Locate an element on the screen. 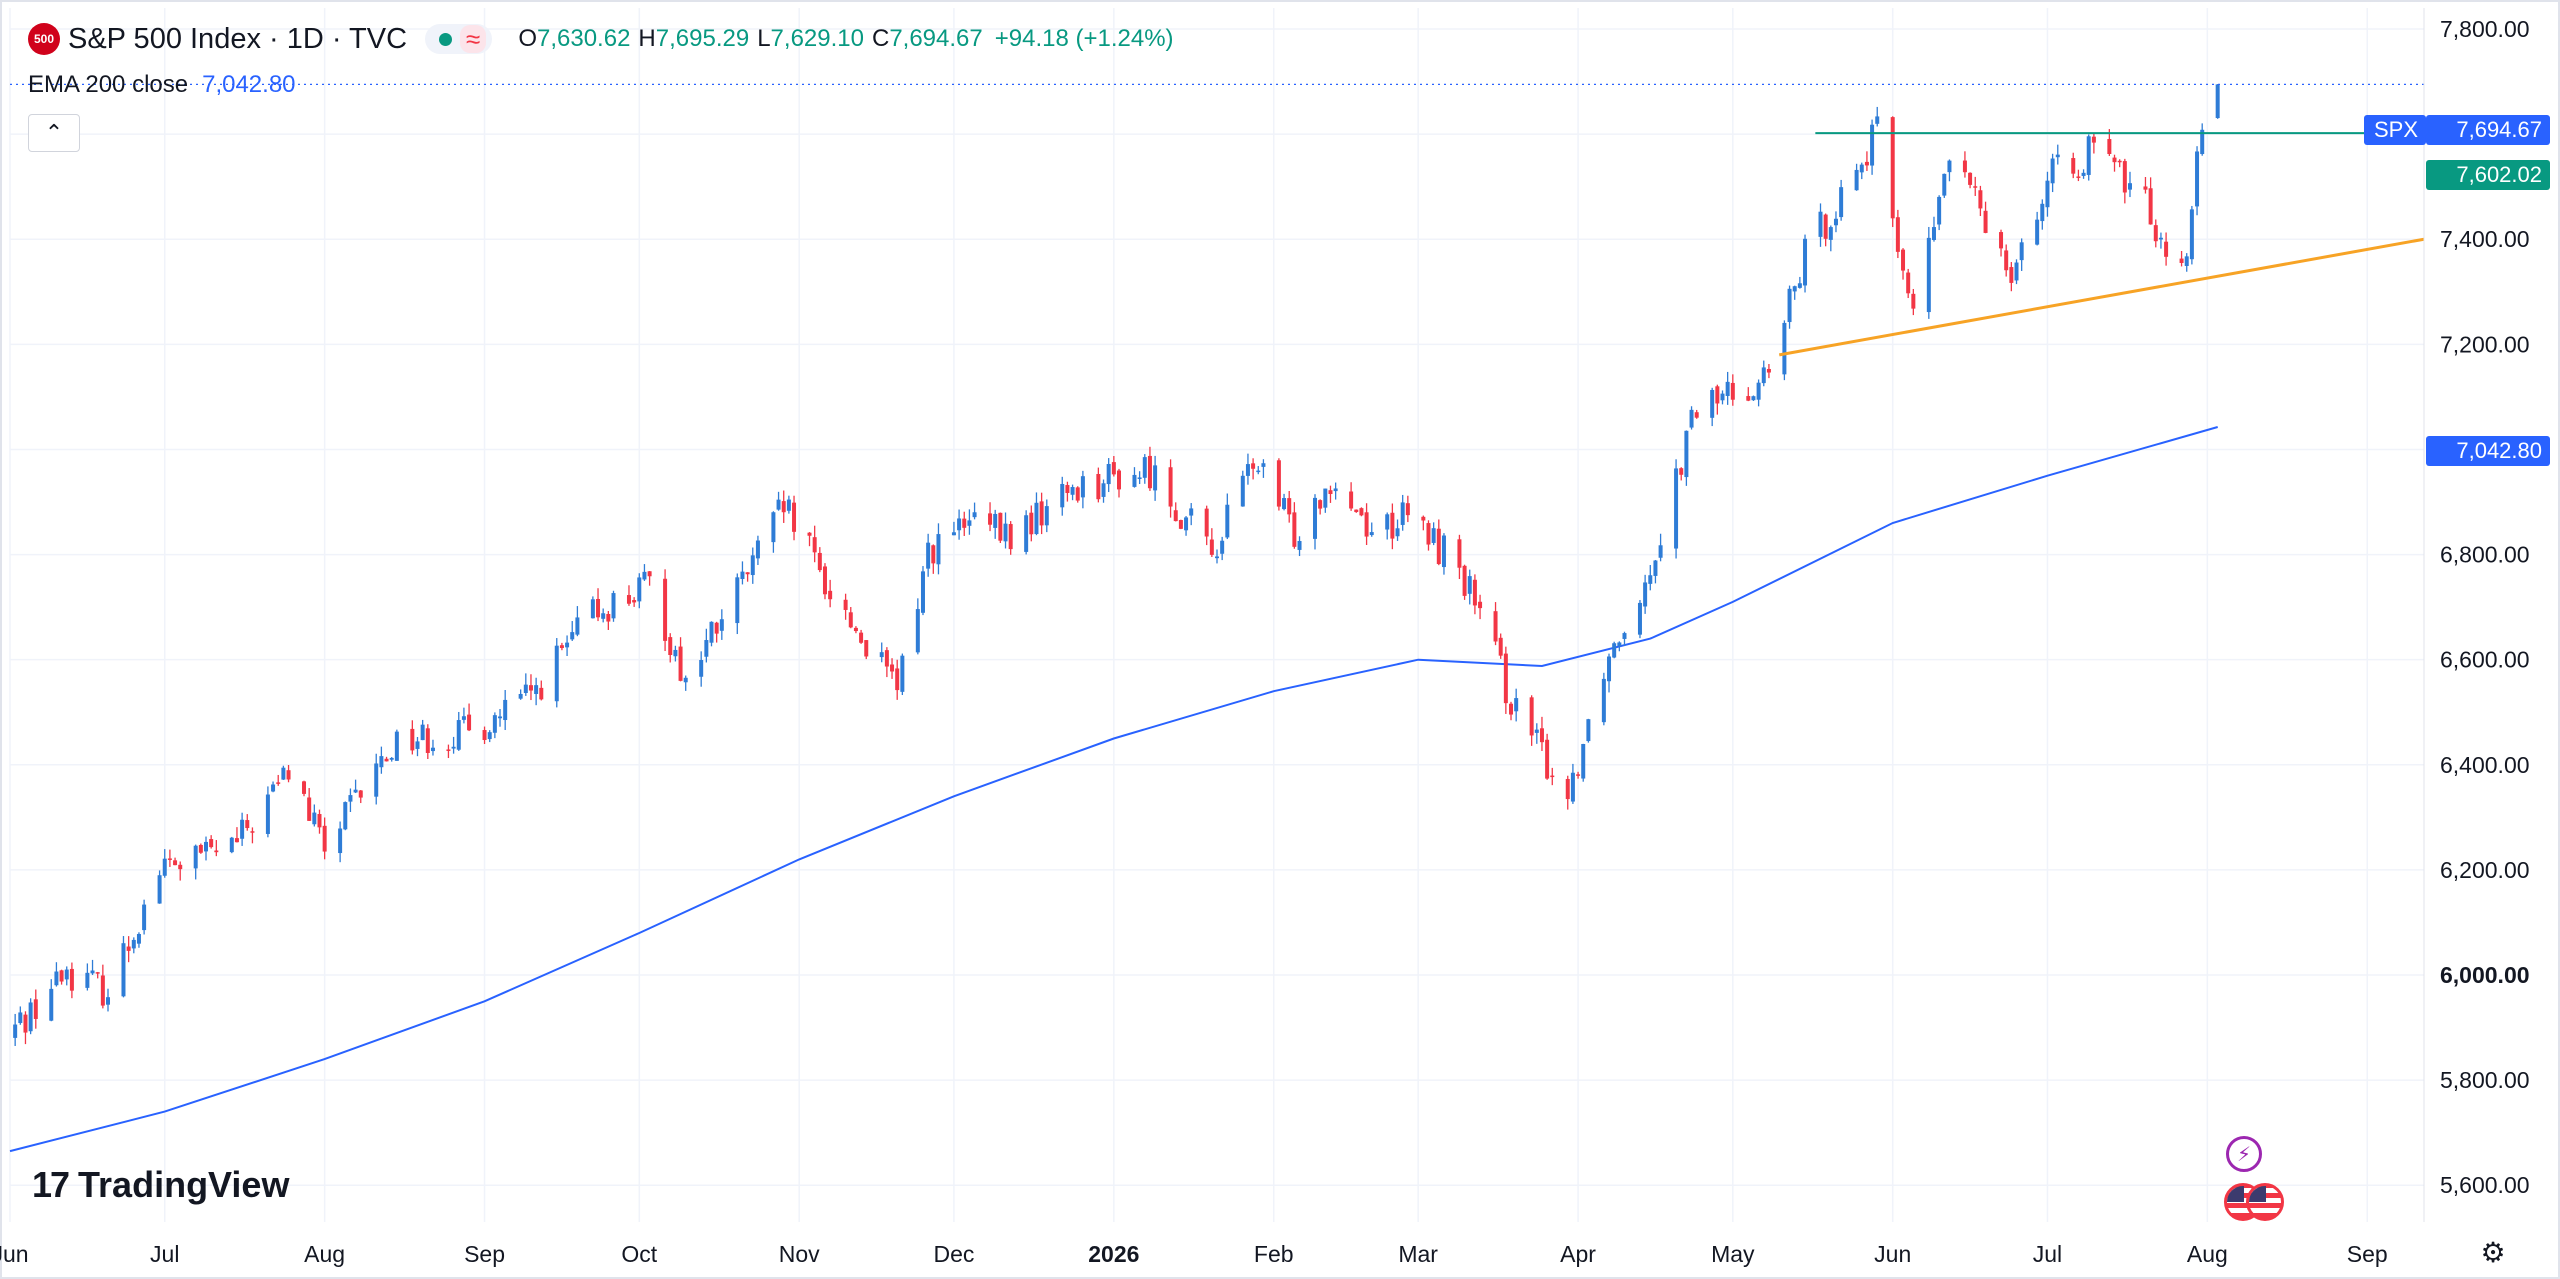 The width and height of the screenshot is (2560, 1279). x-tick-label: Mar is located at coordinates (1418, 1254).